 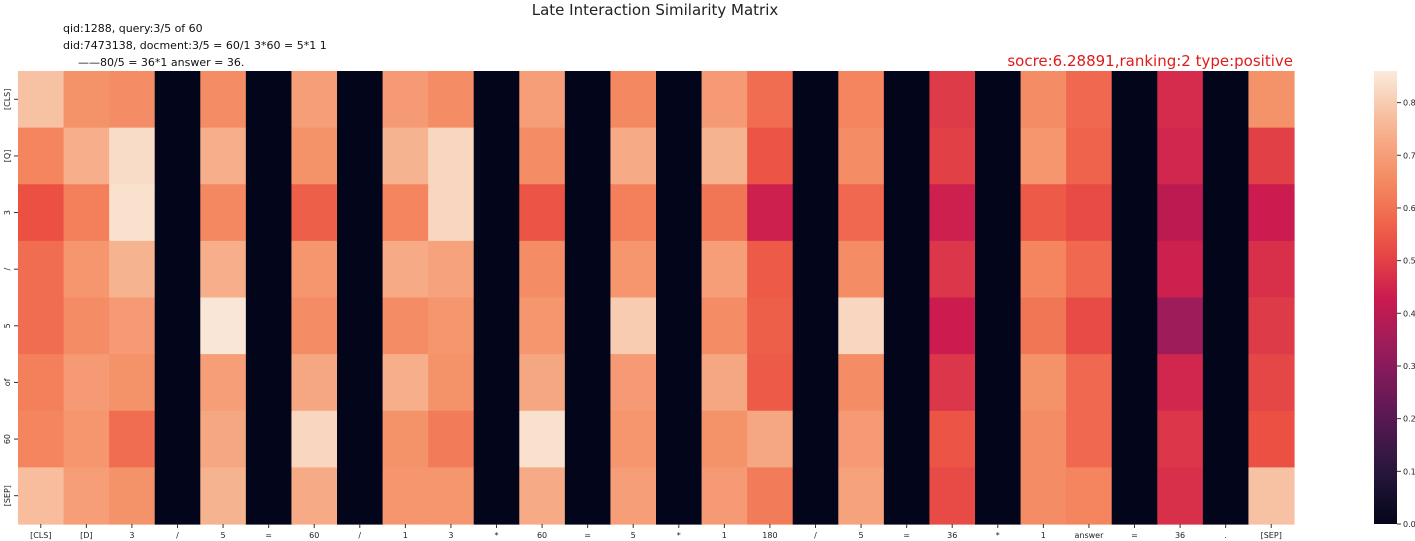 I want to click on colorbar-tick-label: 0.2, so click(x=1409, y=419).